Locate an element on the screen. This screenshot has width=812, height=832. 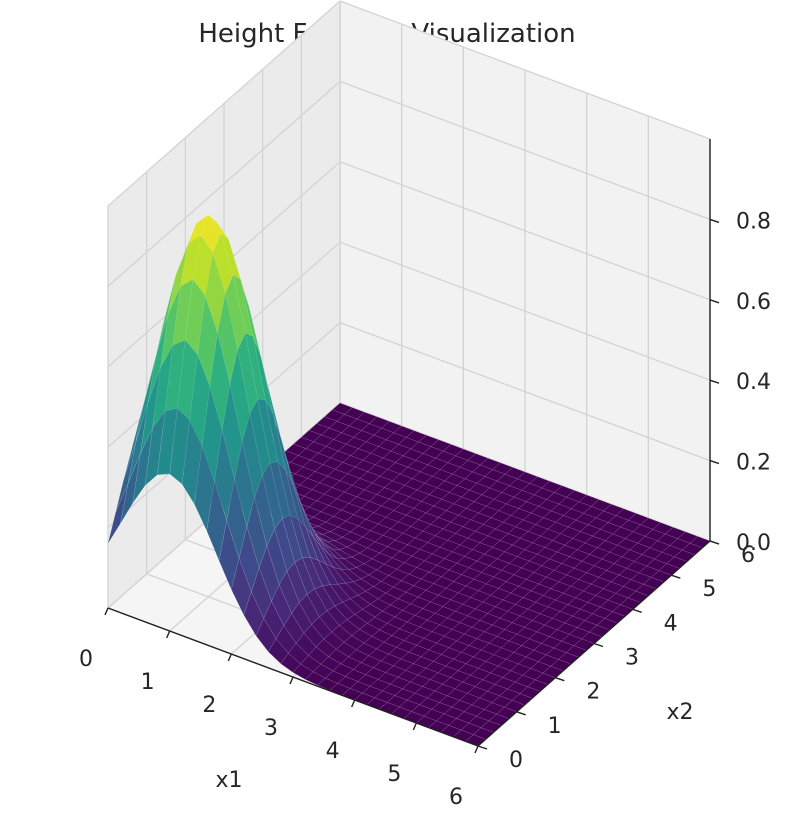
y-axis-label: x2 is located at coordinates (679, 712).